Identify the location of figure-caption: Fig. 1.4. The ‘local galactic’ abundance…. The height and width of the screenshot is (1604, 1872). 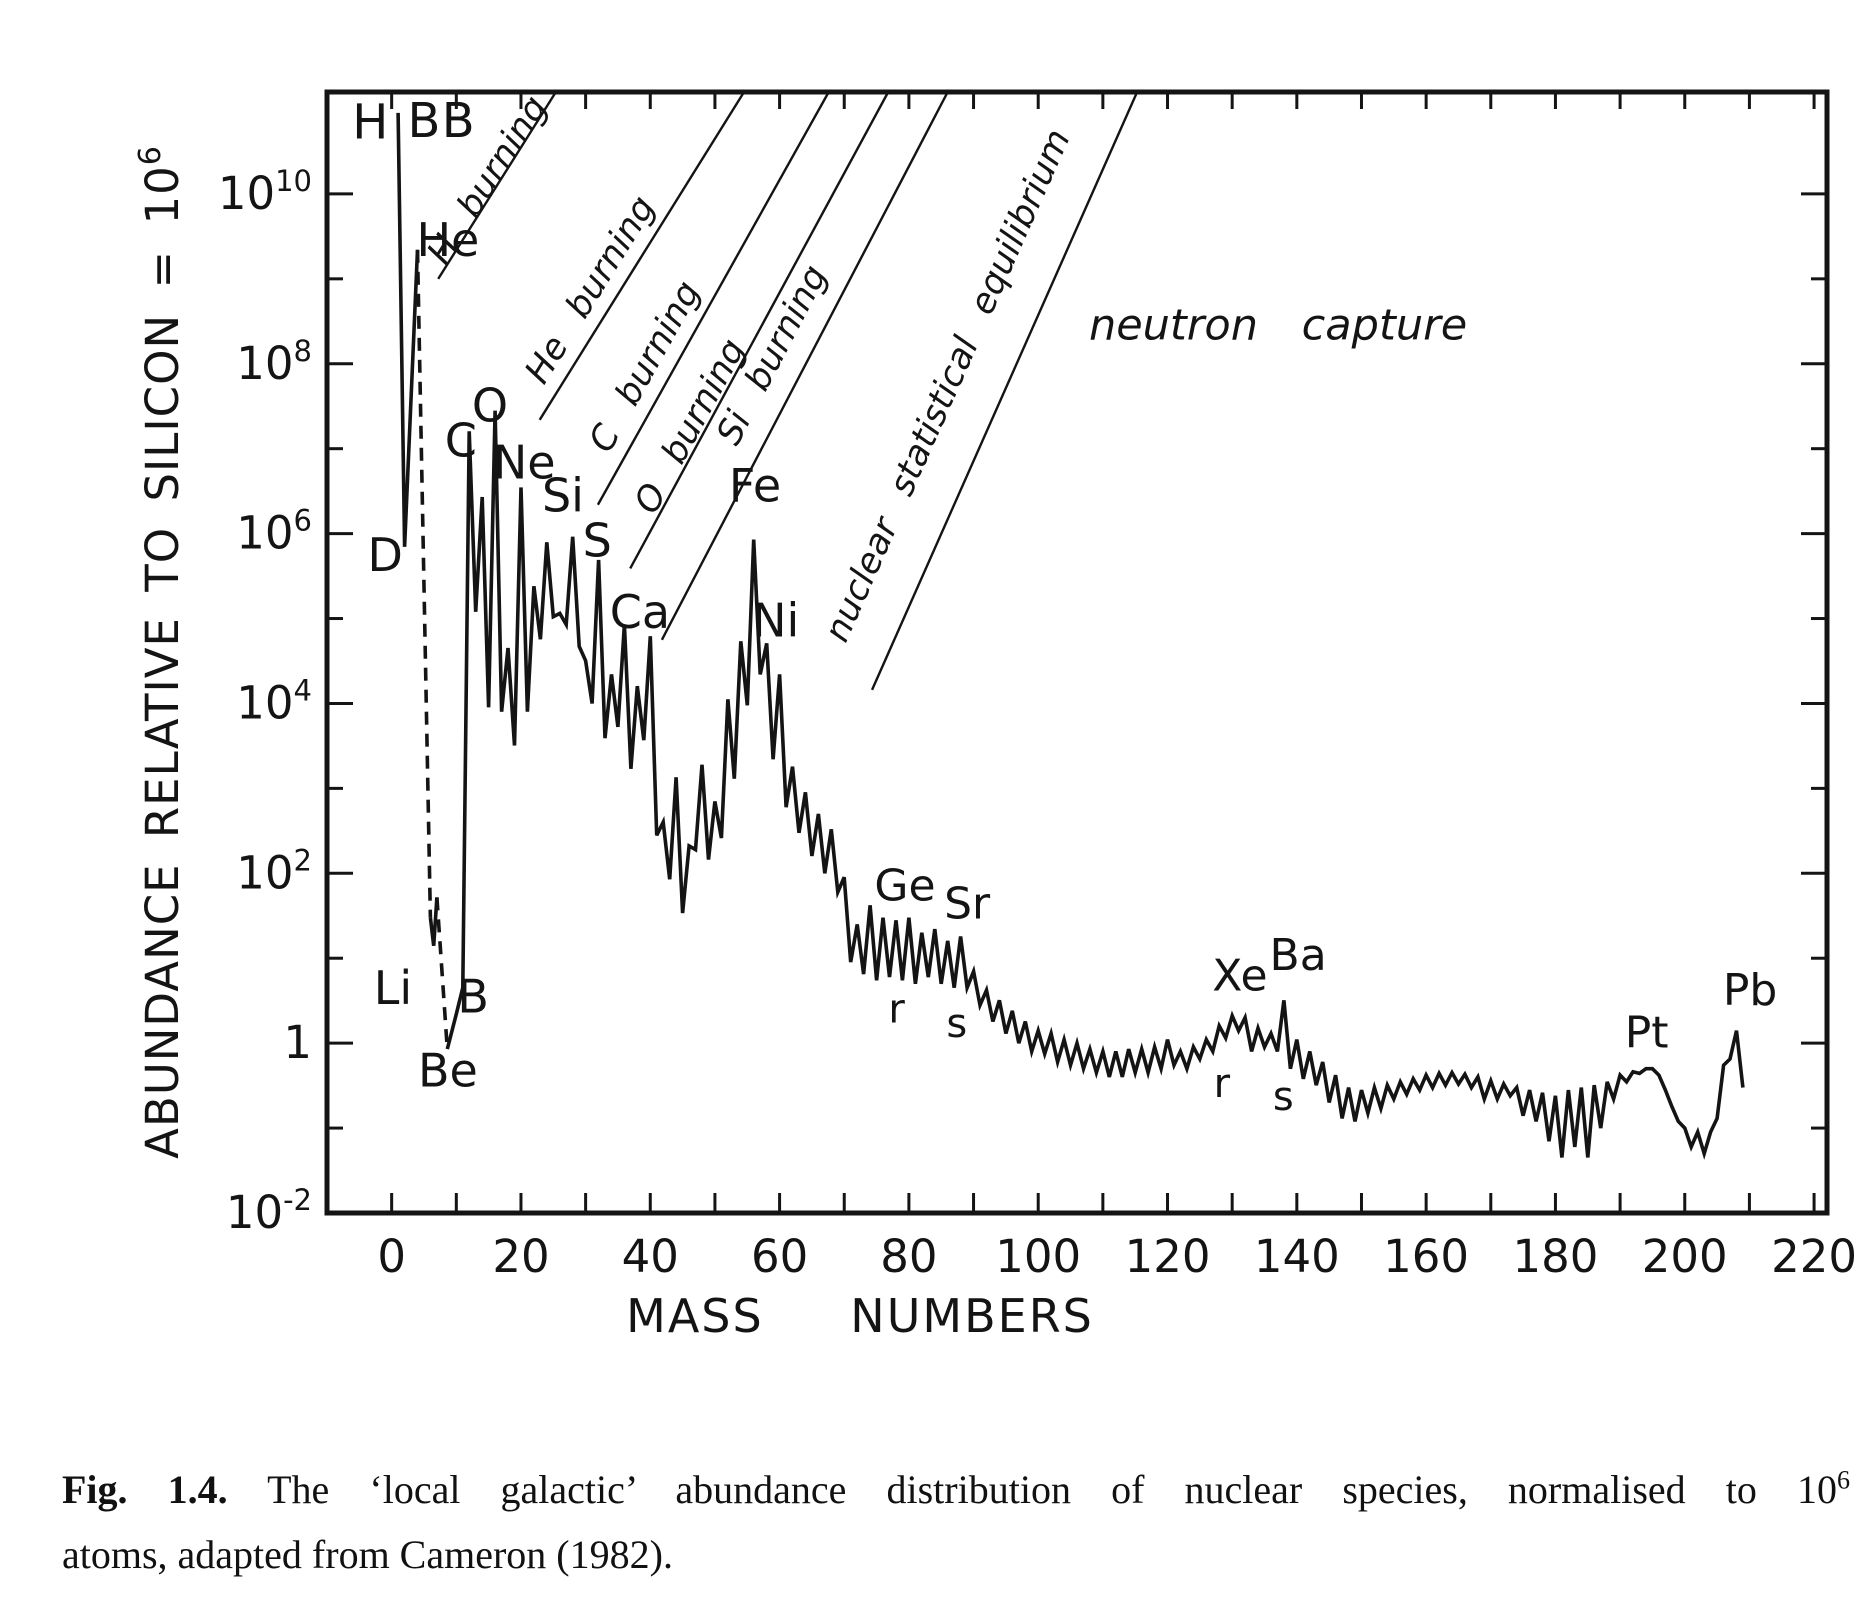
(956, 1523).